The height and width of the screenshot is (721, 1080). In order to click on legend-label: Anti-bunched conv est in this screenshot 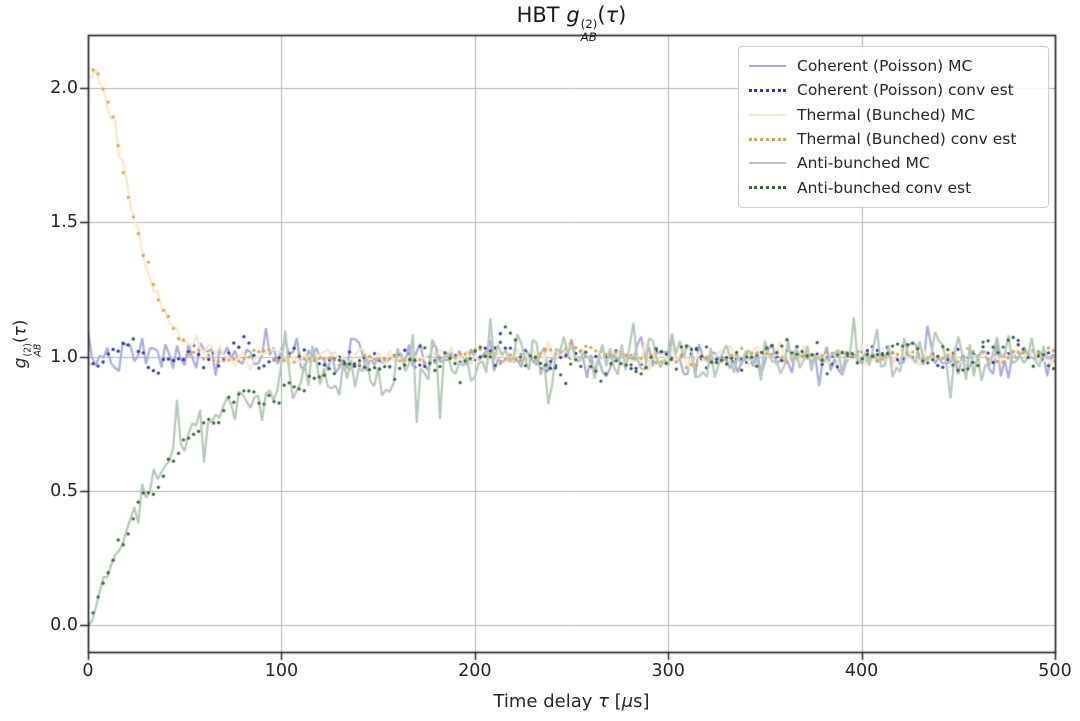, I will do `click(884, 187)`.